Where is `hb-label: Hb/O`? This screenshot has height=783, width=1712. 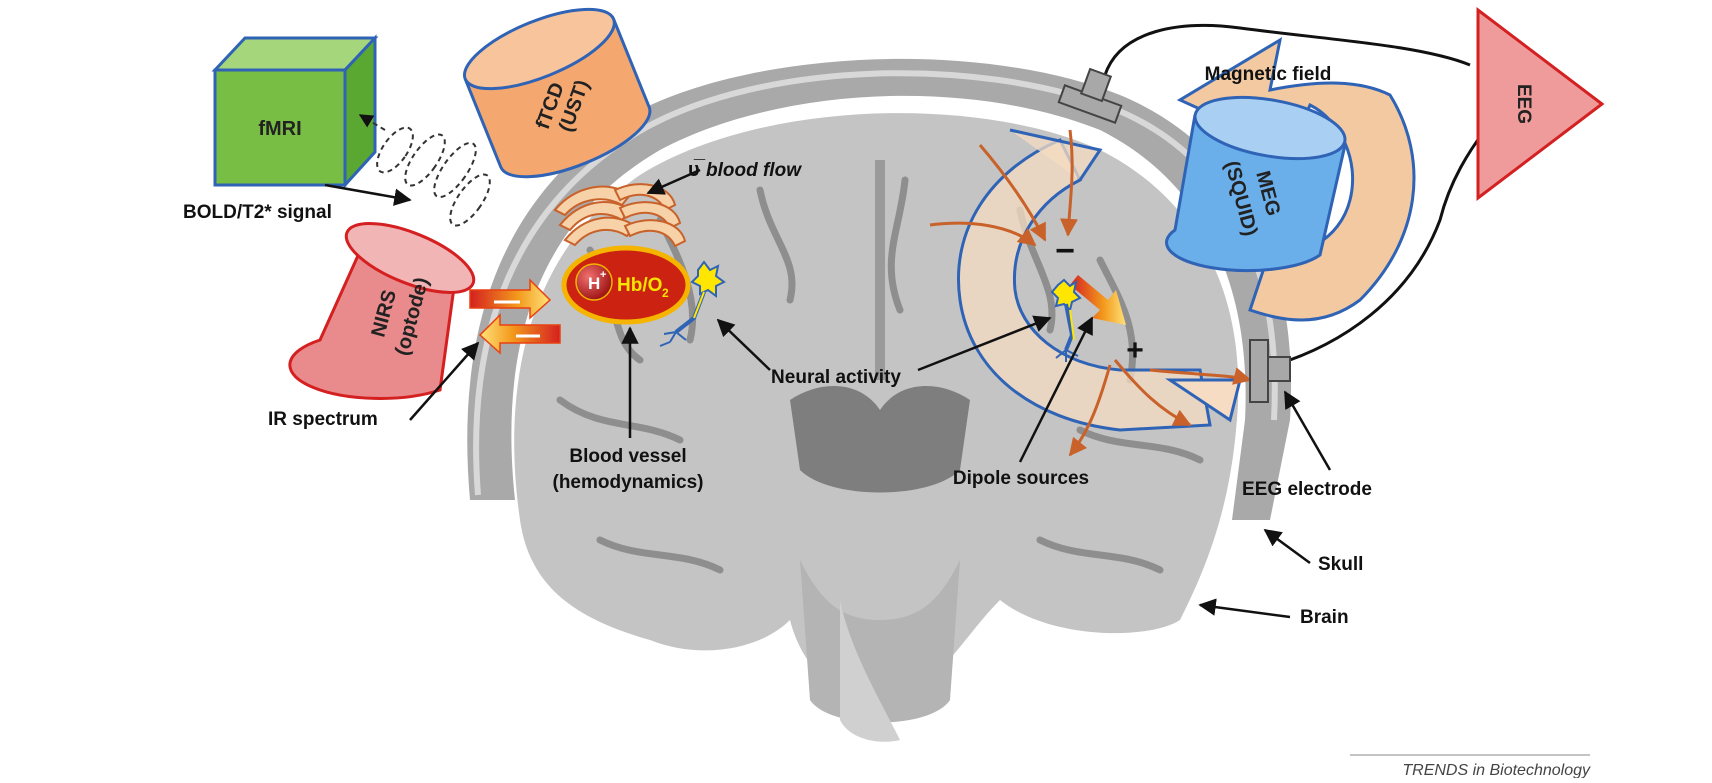
hb-label: Hb/O is located at coordinates (639, 285).